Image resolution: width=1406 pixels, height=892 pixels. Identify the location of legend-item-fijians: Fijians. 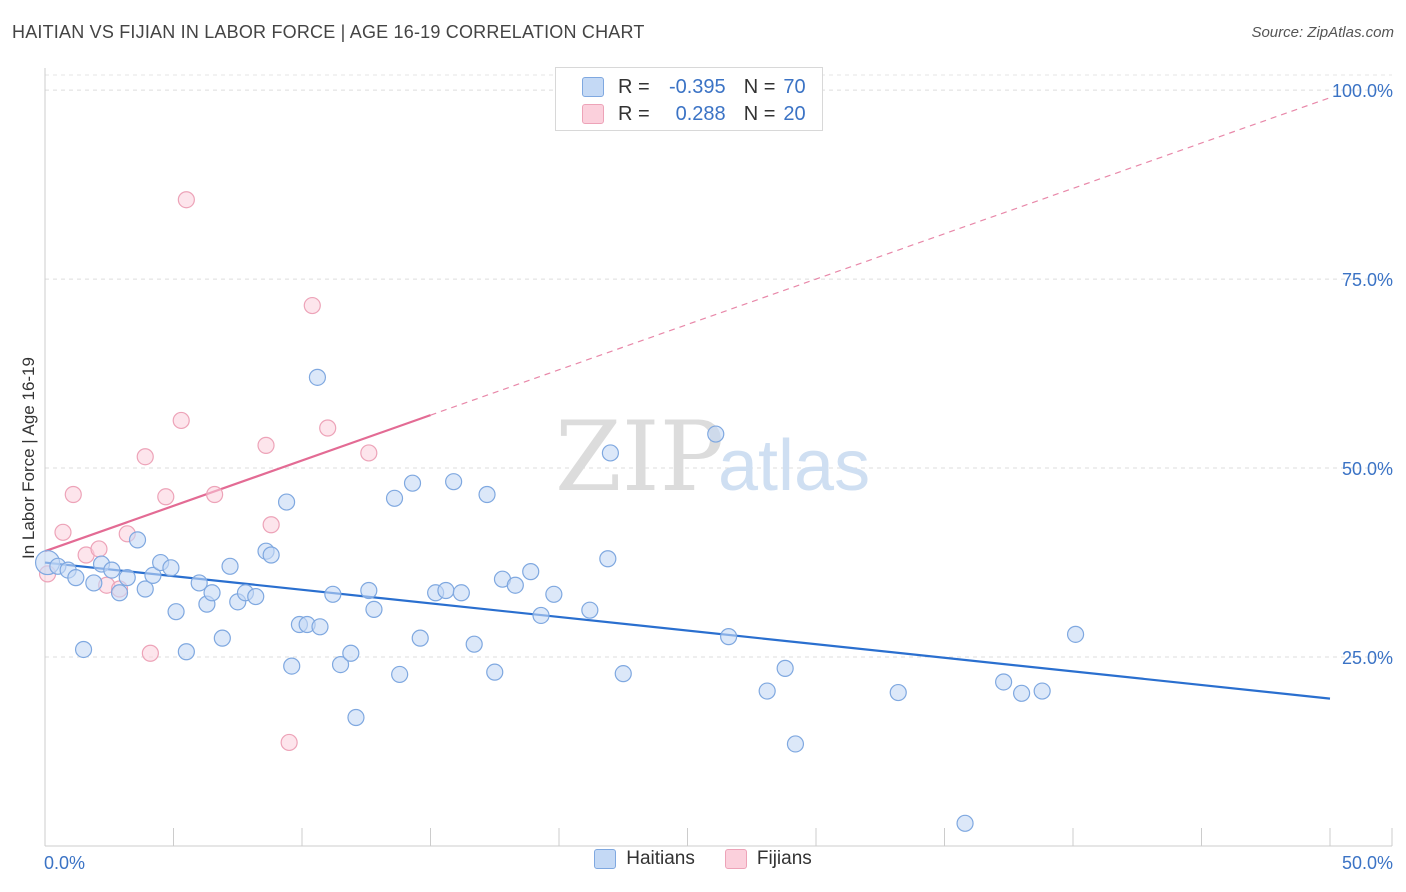
(768, 859).